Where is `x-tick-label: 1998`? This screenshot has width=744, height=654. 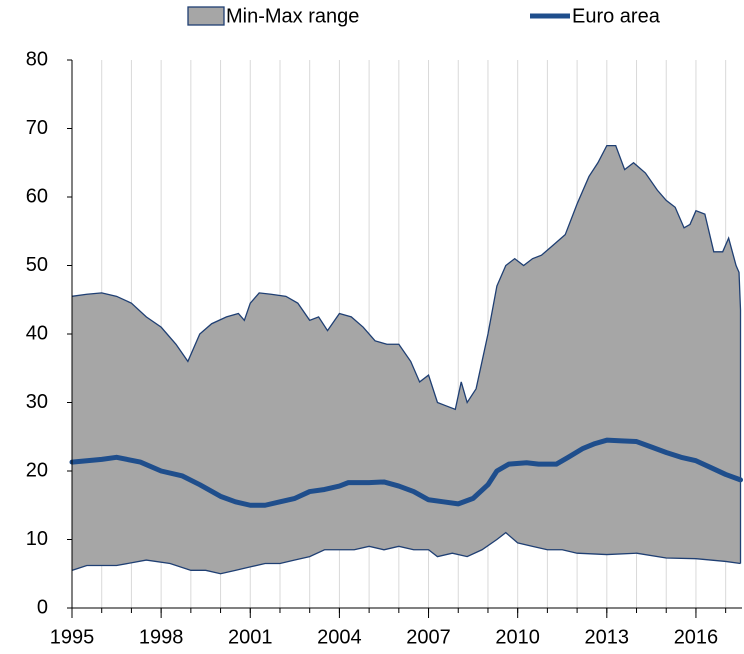
x-tick-label: 1998 is located at coordinates (161, 637).